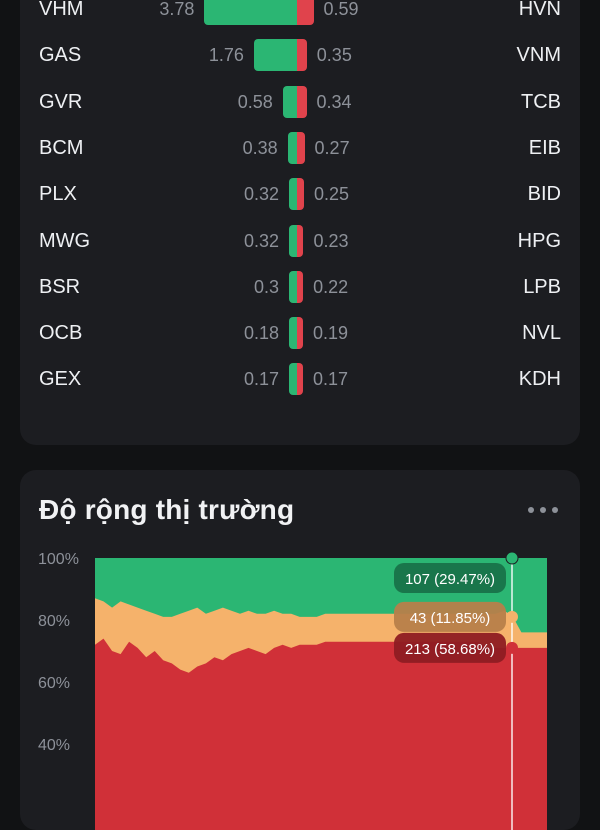  I want to click on down-label: 213 (58.68%), so click(450, 649).